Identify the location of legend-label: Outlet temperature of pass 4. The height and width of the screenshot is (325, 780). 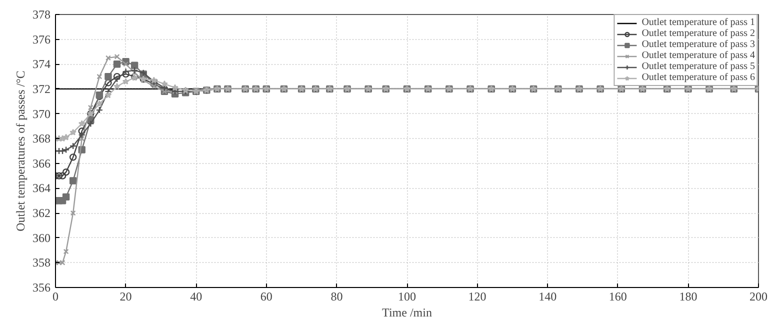
(698, 55).